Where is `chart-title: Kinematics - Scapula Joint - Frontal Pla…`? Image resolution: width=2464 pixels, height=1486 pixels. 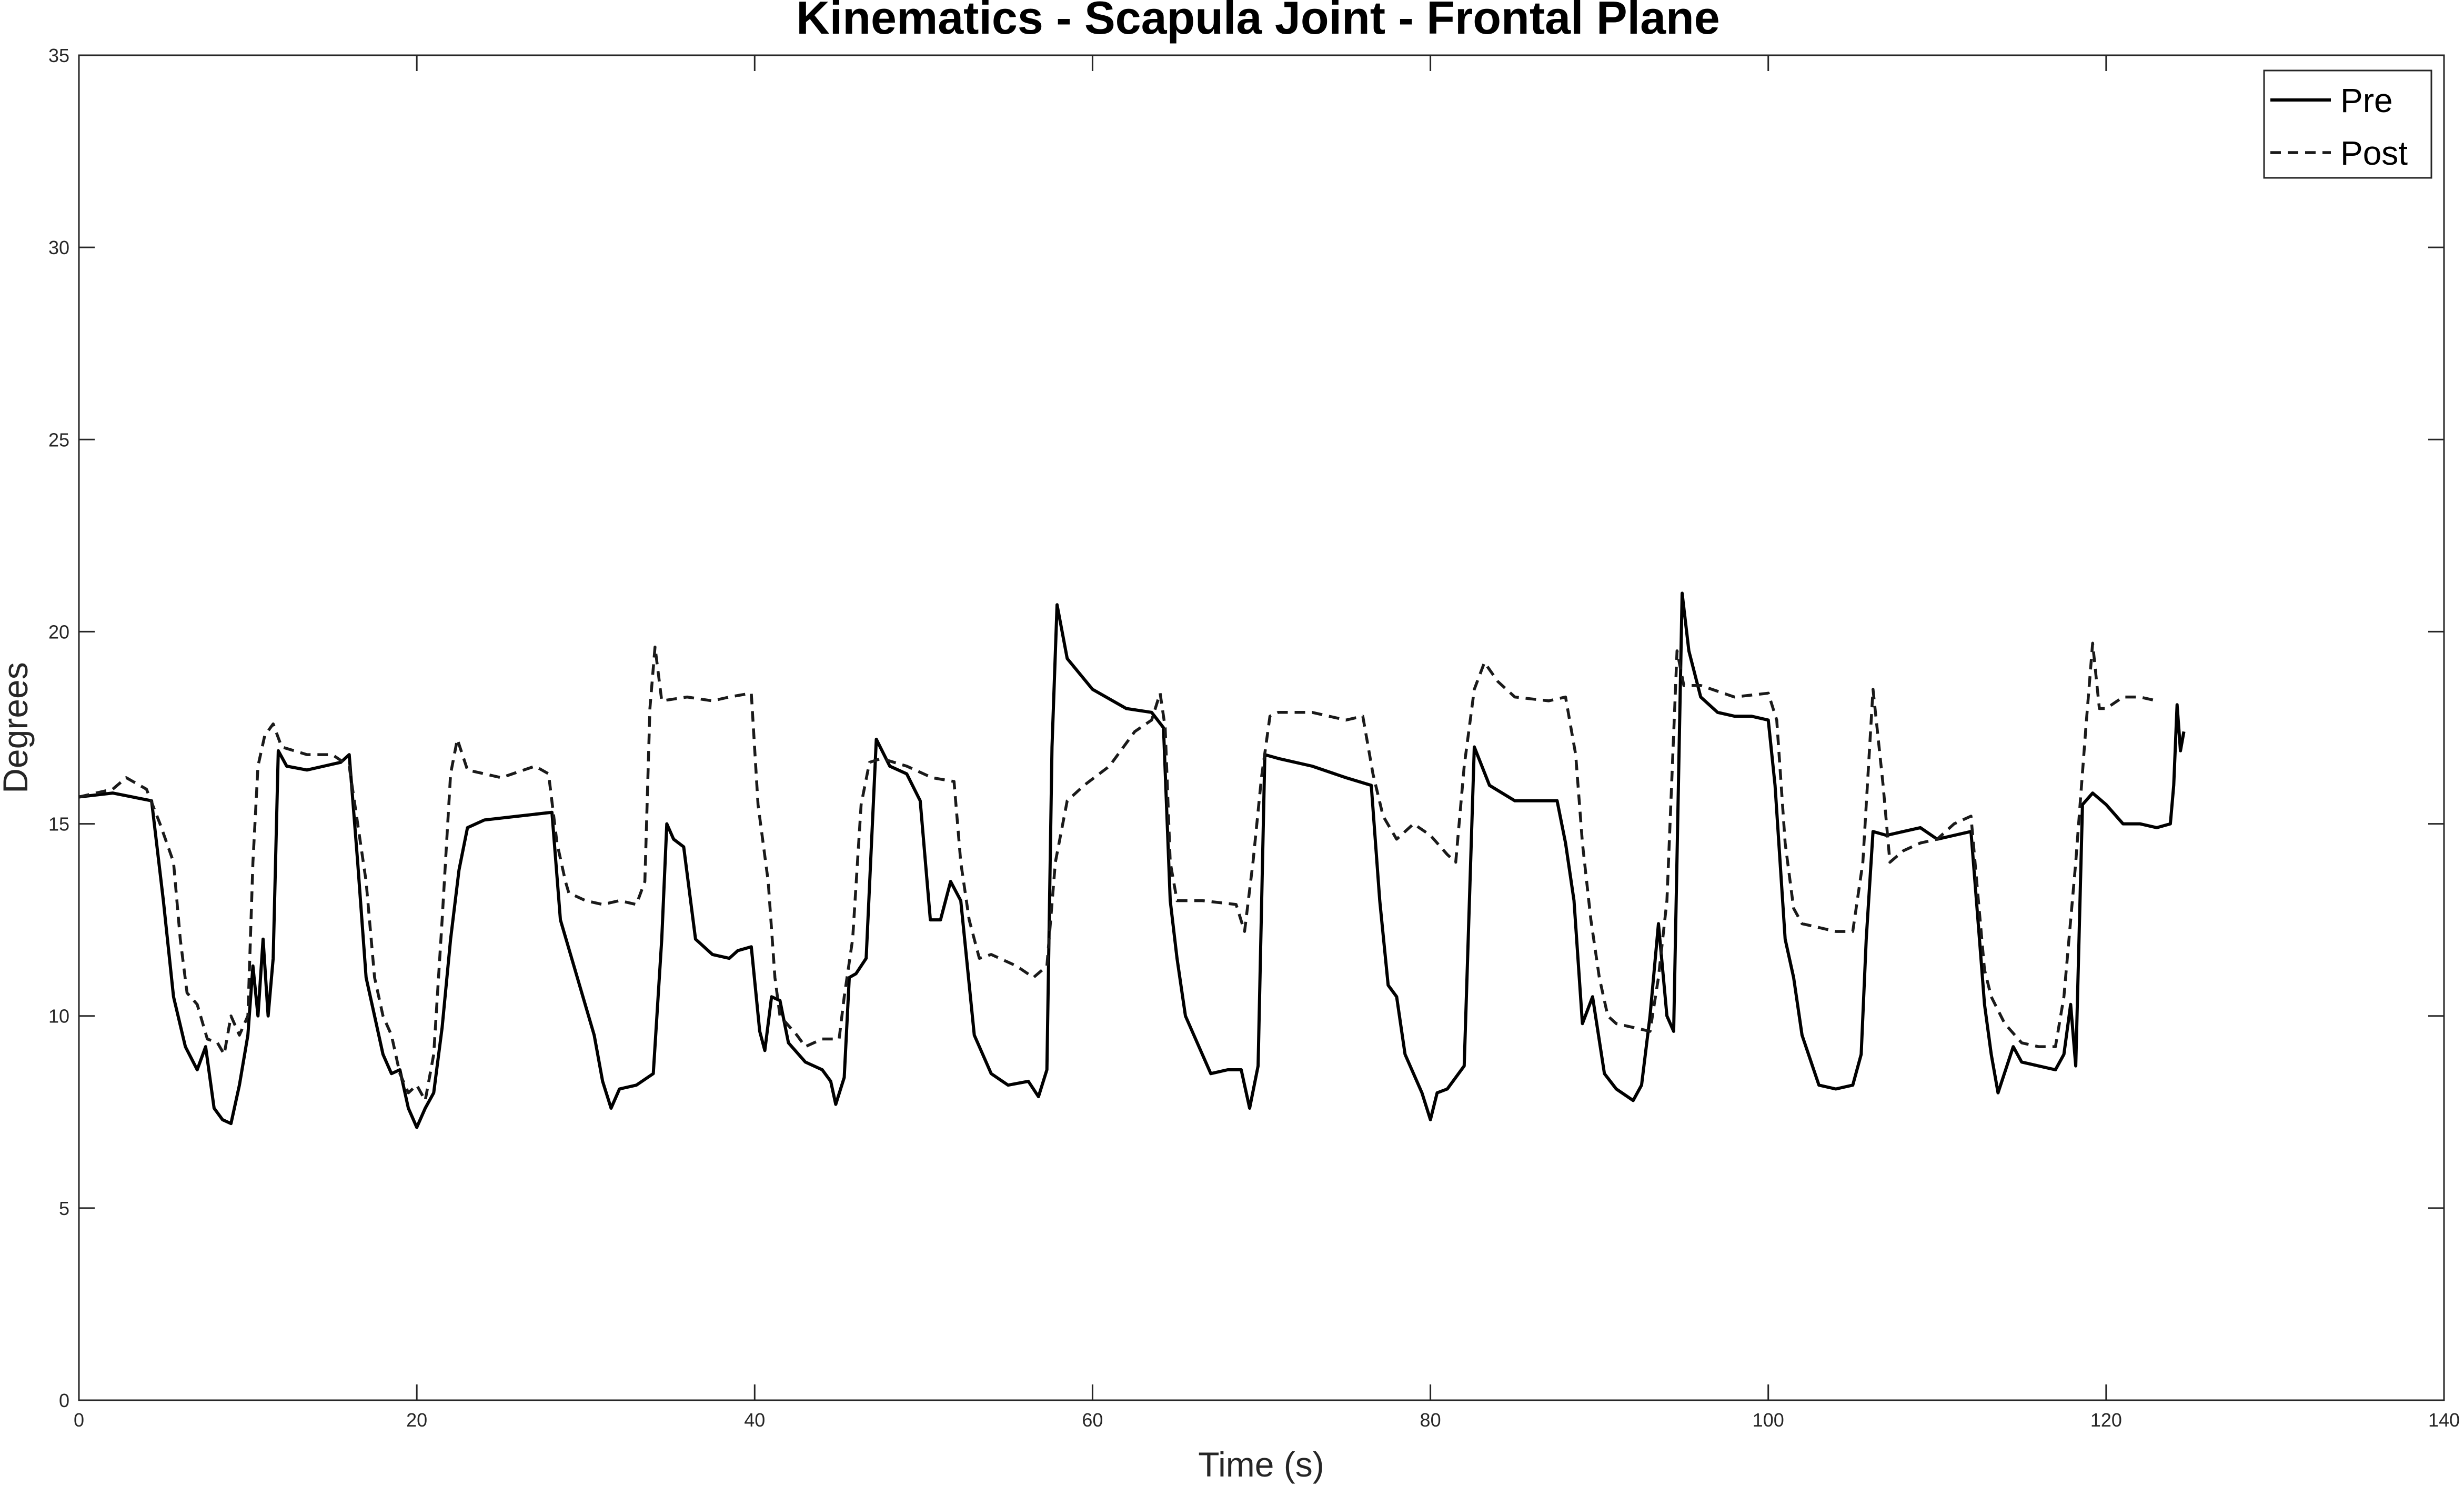
chart-title: Kinematics - Scapula Joint - Frontal Pla… is located at coordinates (1258, 22).